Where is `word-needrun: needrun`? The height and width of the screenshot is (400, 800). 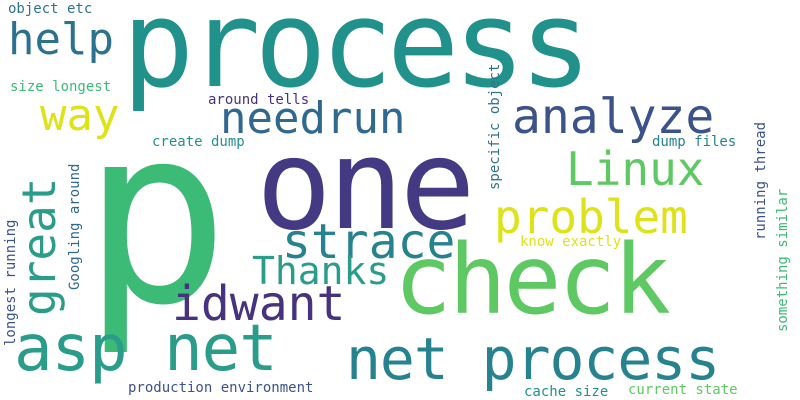 word-needrun: needrun is located at coordinates (313, 118).